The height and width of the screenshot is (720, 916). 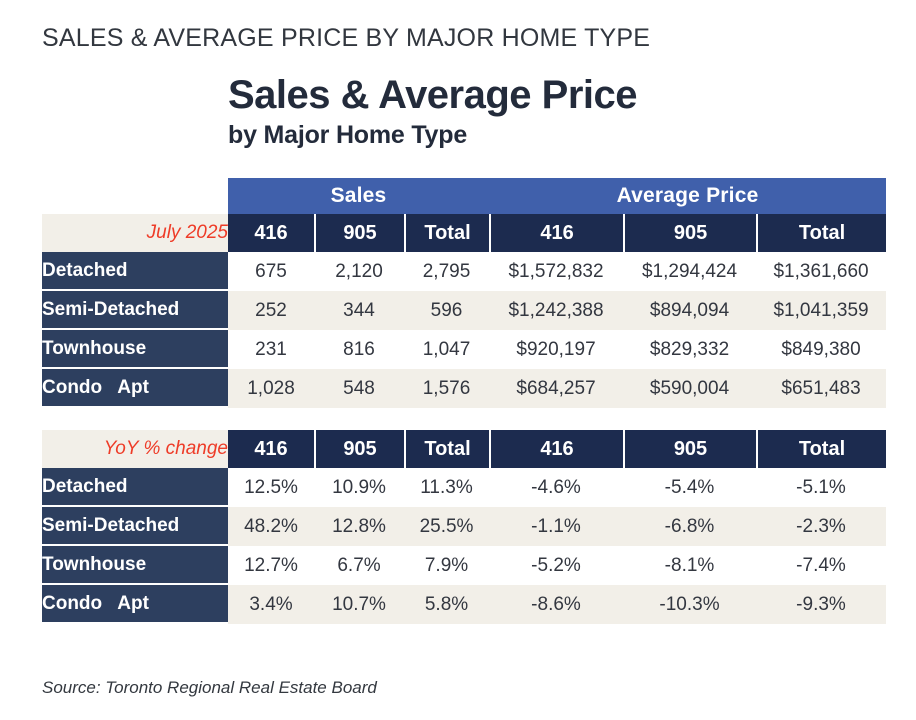 I want to click on group-header-average-price: Average Price, so click(x=688, y=196).